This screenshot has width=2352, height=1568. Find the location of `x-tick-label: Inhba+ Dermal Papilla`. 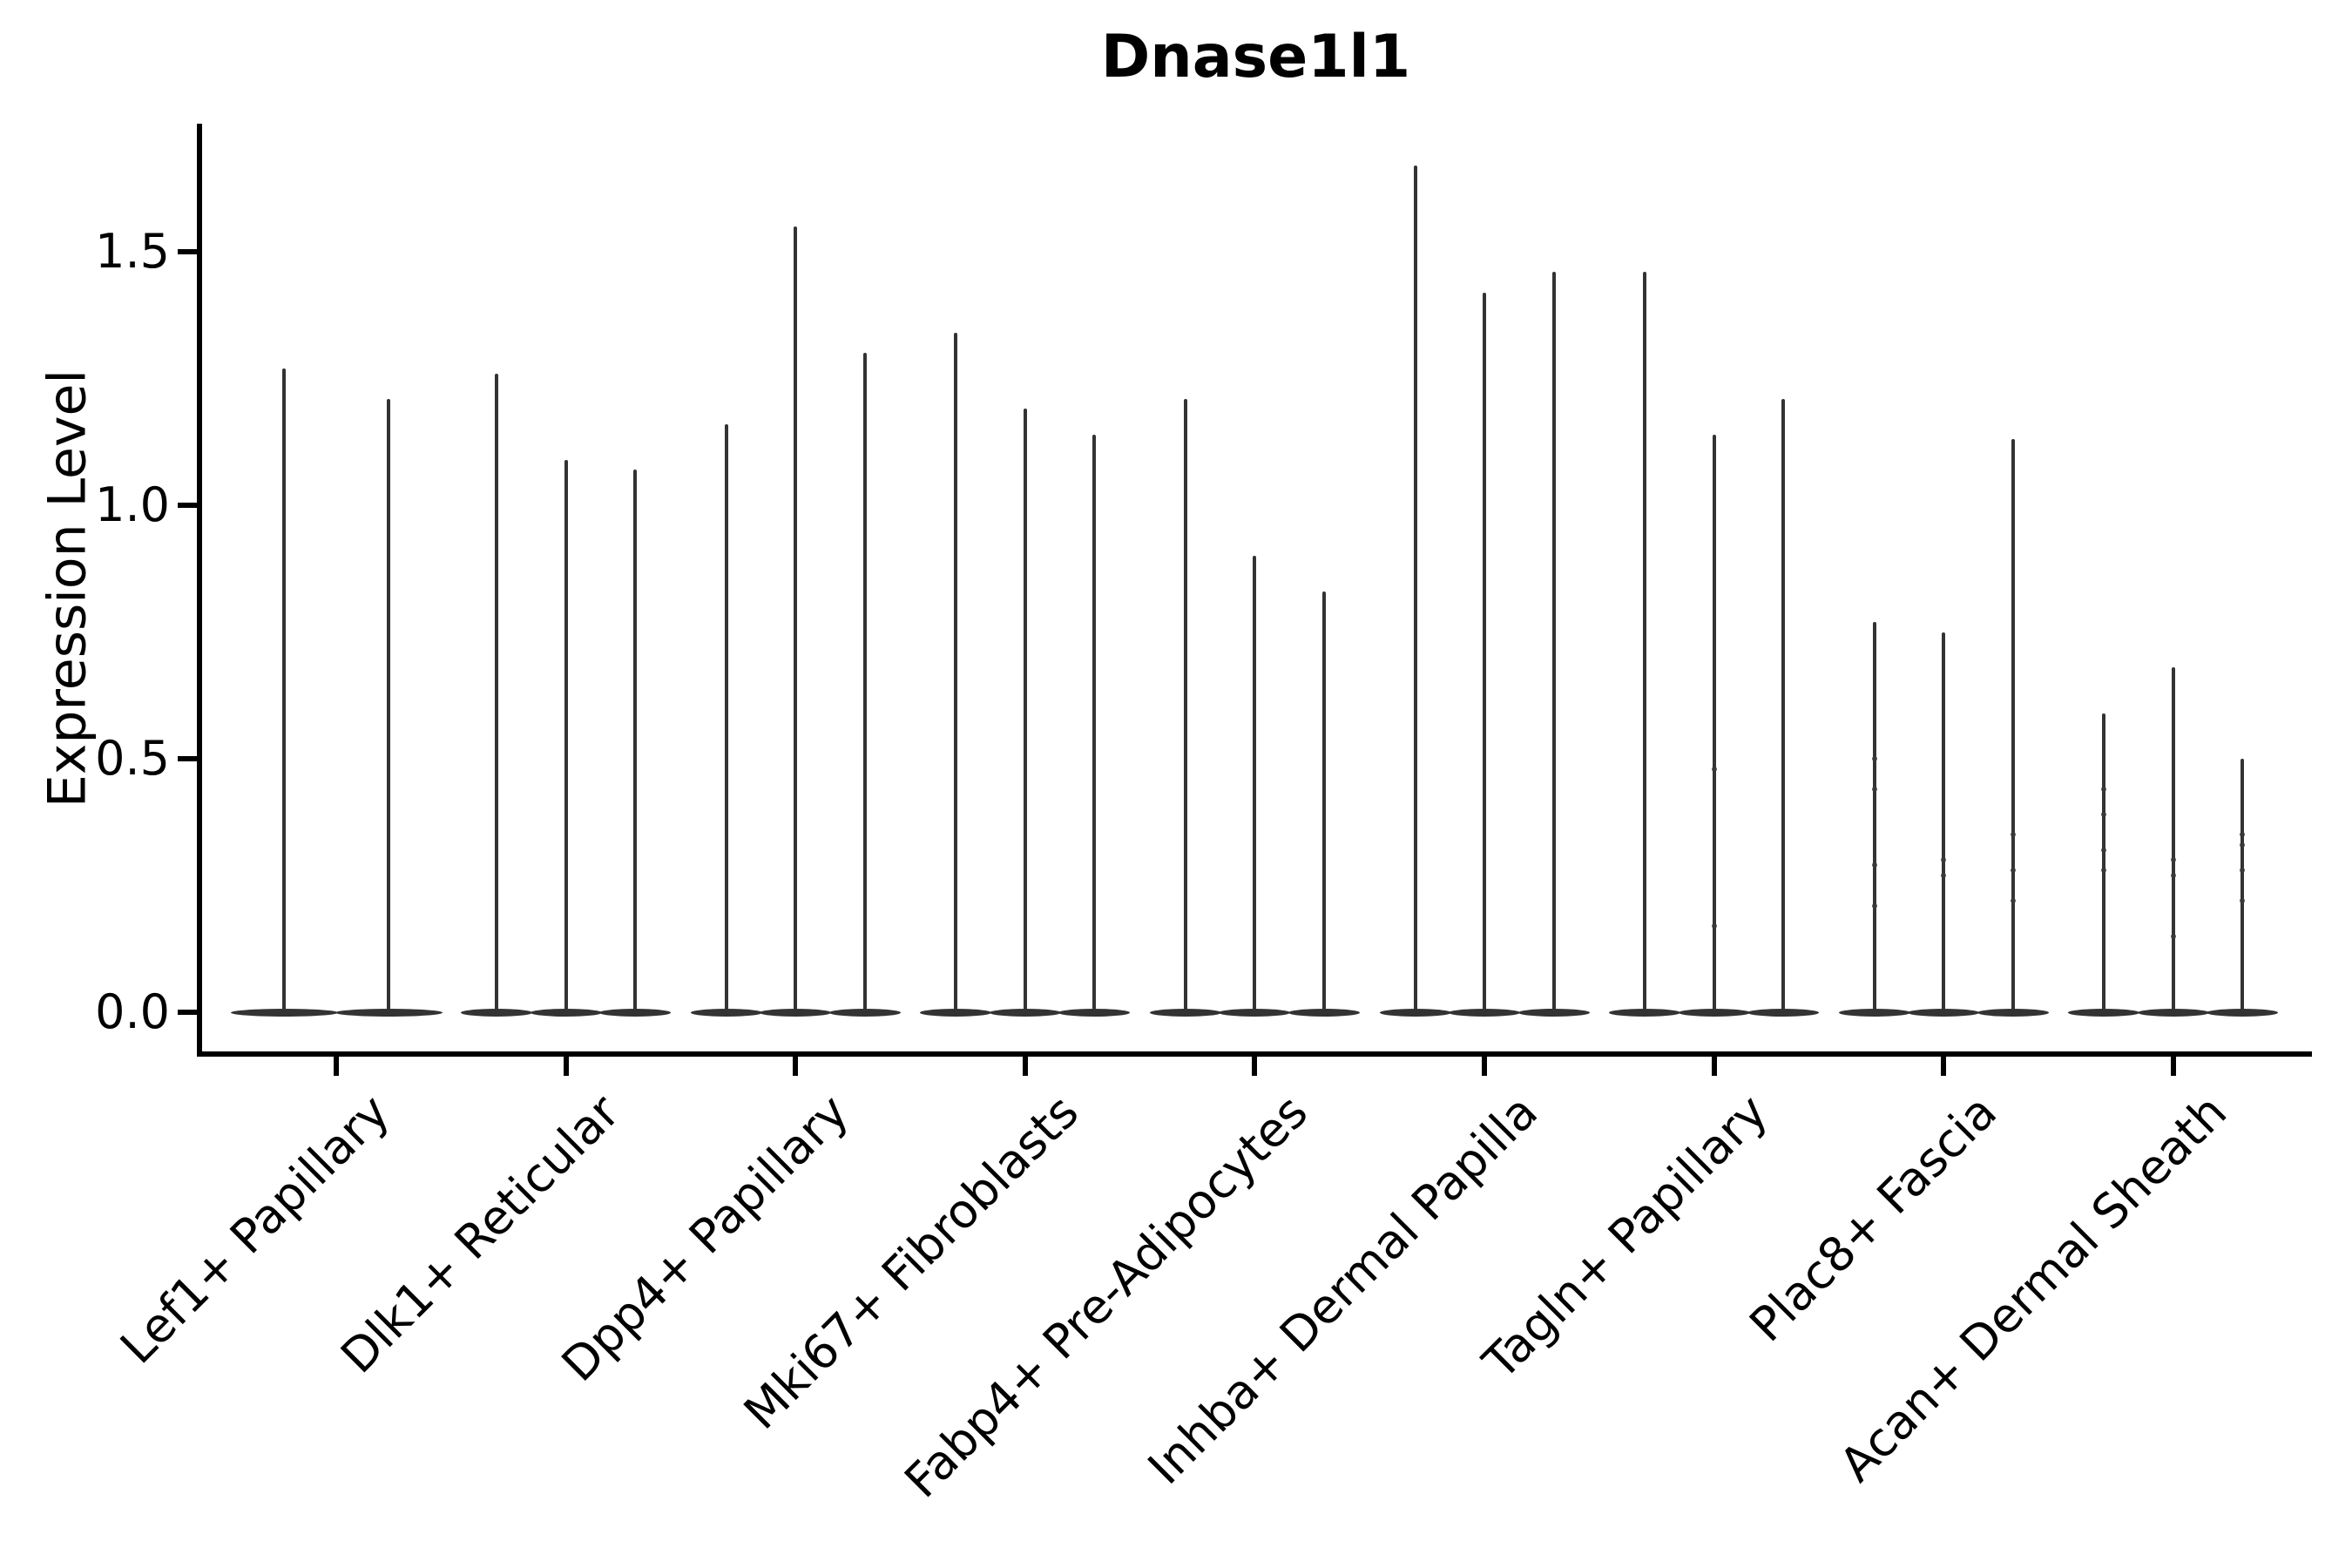

x-tick-label: Inhba+ Dermal Papilla is located at coordinates (1343, 1290).